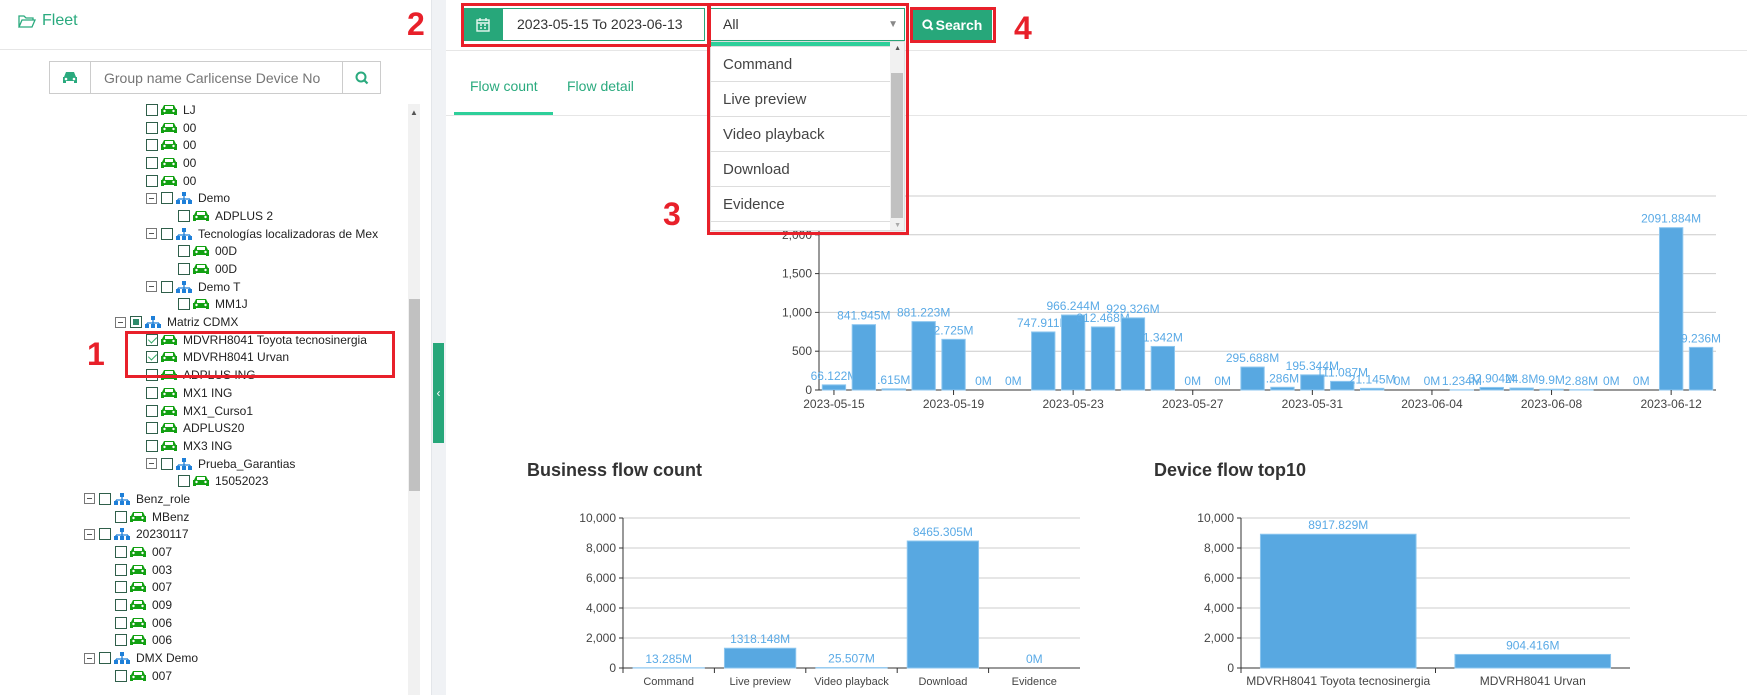  What do you see at coordinates (1338, 681) in the screenshot?
I see `x-tick-label: MDVRH8041 Toyota tecnosinergia` at bounding box center [1338, 681].